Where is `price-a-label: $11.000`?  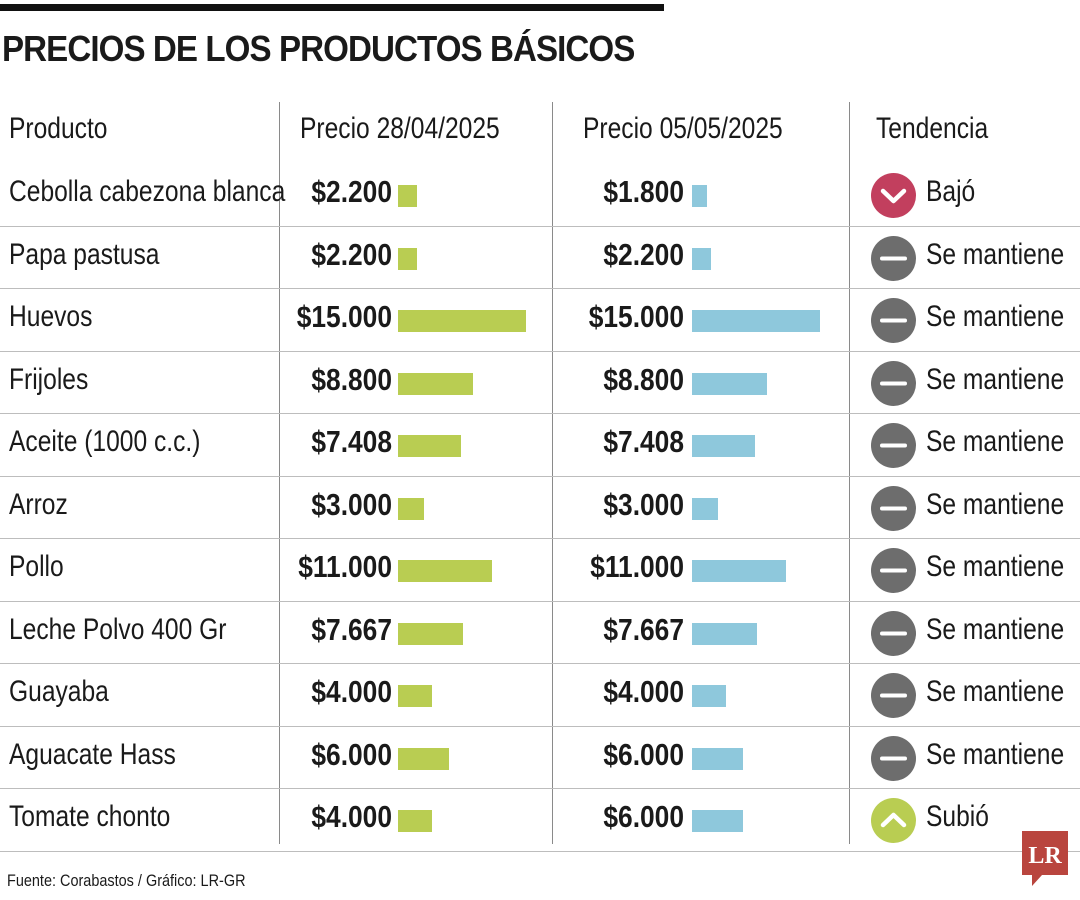 price-a-label: $11.000 is located at coordinates (345, 566).